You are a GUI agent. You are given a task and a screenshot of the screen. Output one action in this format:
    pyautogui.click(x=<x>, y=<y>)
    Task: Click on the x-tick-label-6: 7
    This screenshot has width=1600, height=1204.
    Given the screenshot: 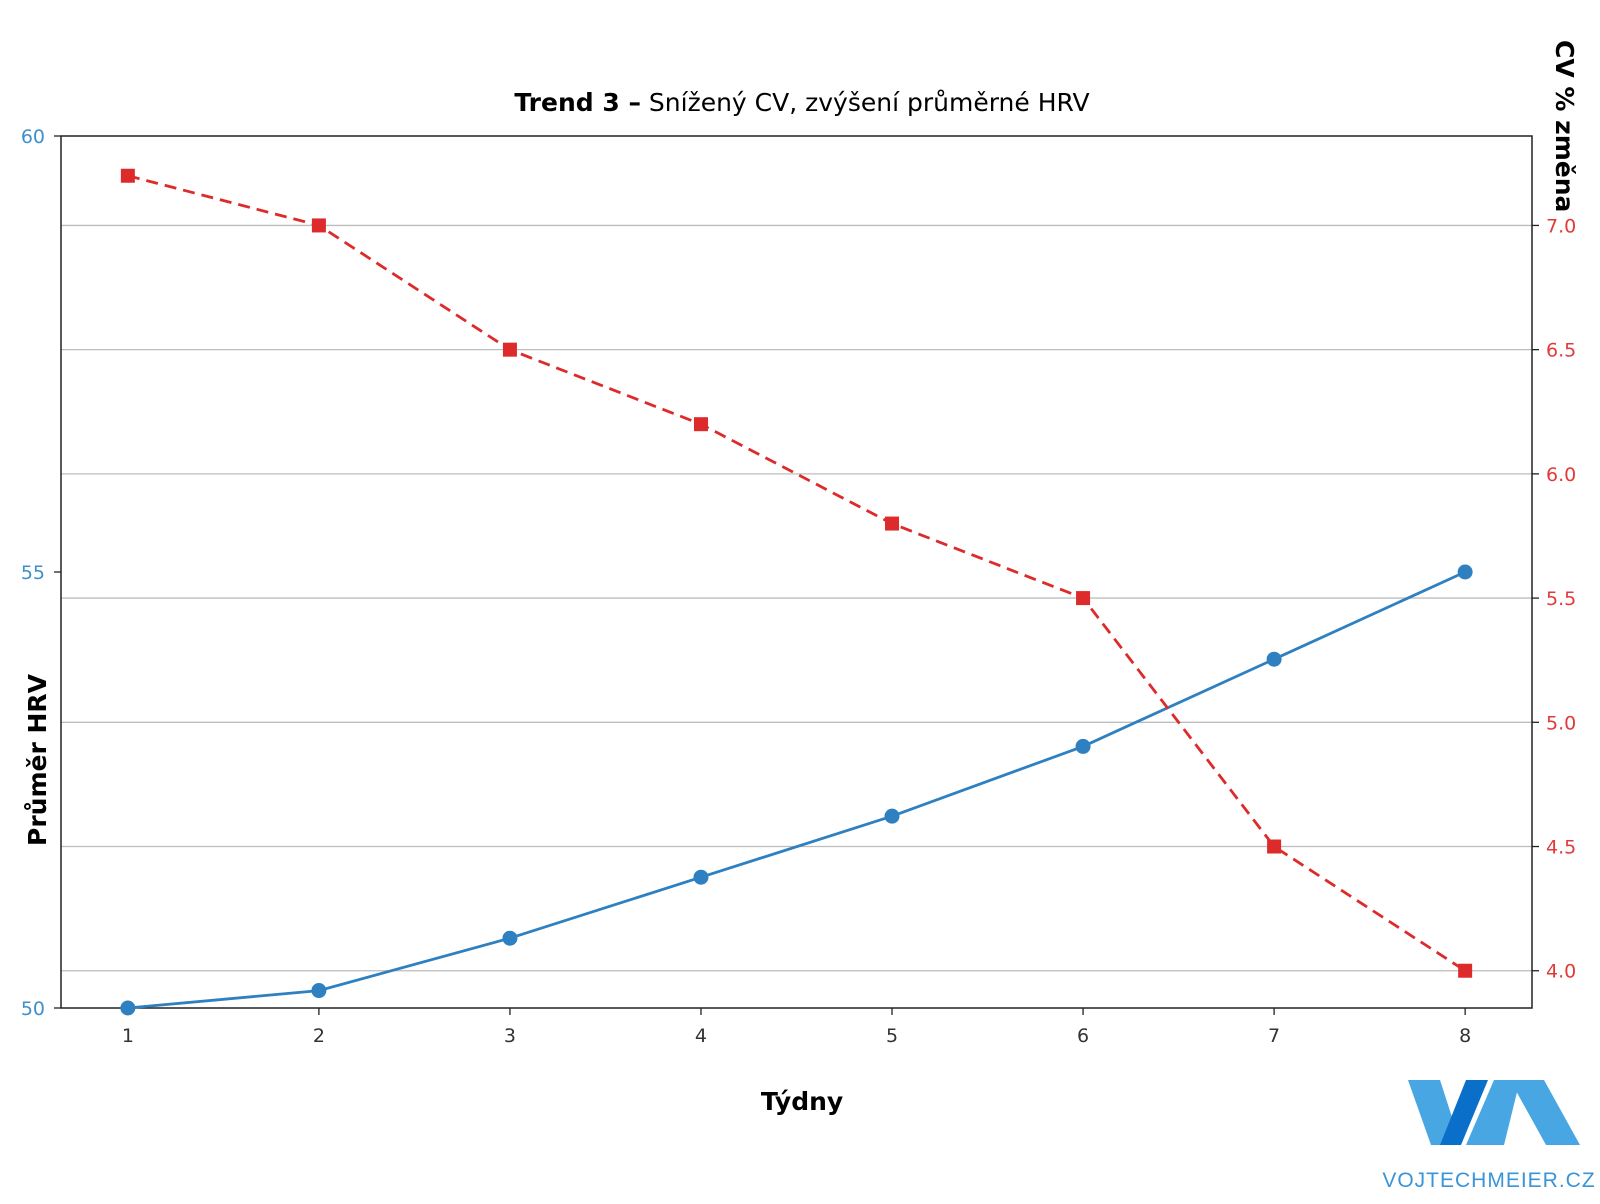 What is the action you would take?
    pyautogui.click(x=1274, y=1036)
    